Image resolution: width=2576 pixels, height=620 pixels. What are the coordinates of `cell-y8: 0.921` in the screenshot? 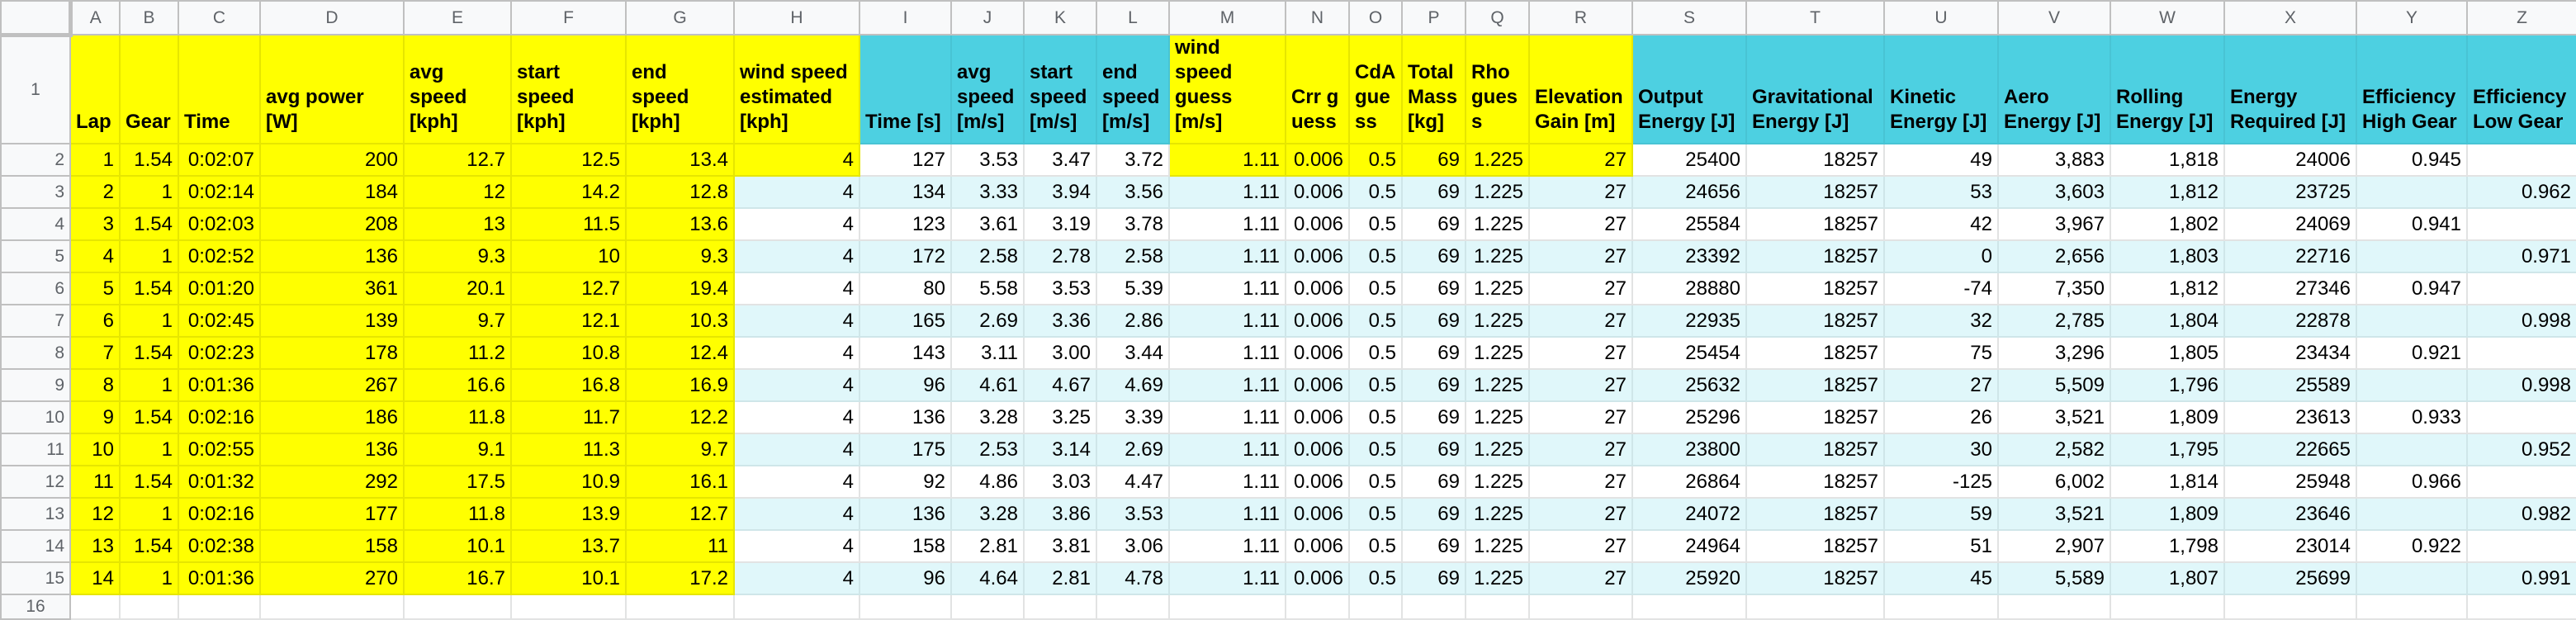 It's located at (2412, 353).